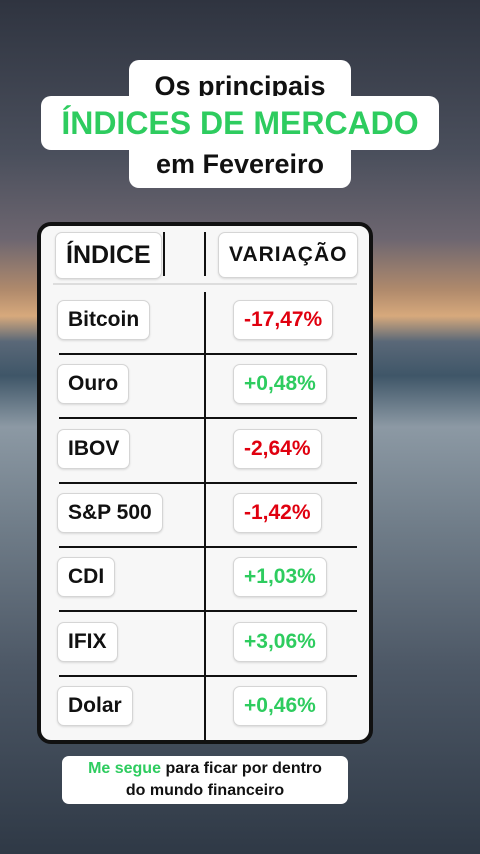 Image resolution: width=480 pixels, height=854 pixels. I want to click on column-header: VARIAÇÃO, so click(288, 255).